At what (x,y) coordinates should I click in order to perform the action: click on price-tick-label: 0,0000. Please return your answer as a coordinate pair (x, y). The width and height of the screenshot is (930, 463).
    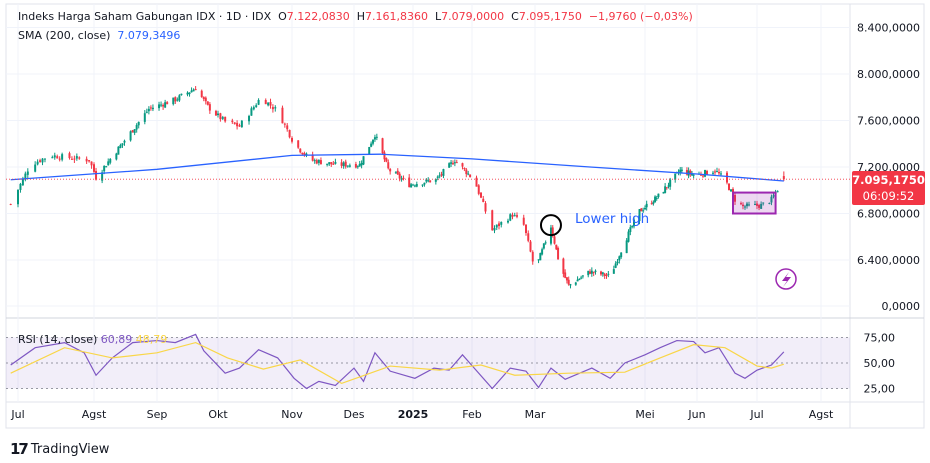
    Looking at the image, I should click on (901, 306).